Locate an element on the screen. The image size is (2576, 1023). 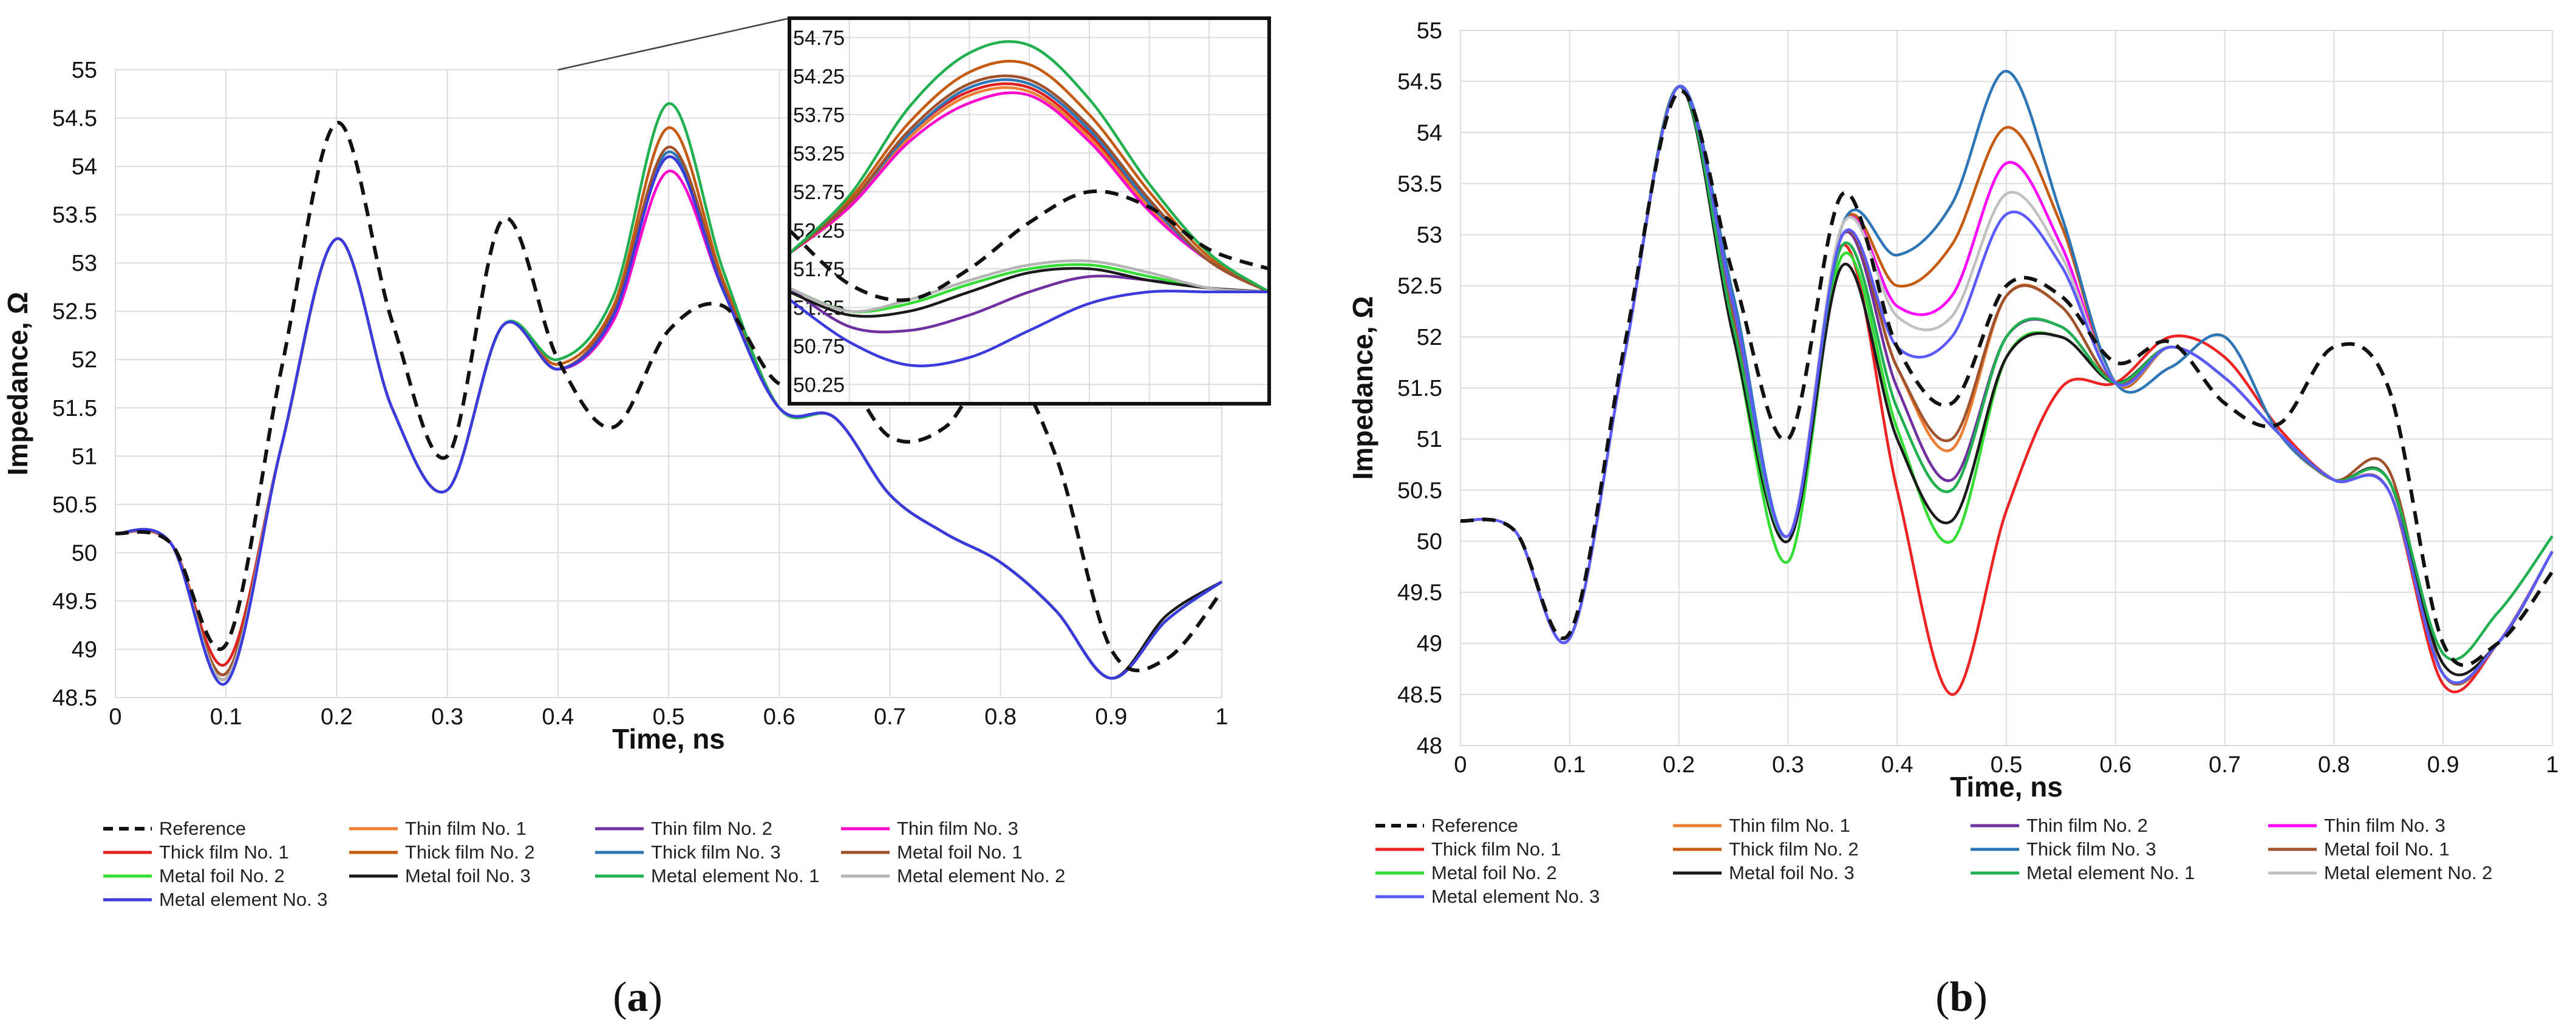
panel-label-letter: b is located at coordinates (1962, 998).